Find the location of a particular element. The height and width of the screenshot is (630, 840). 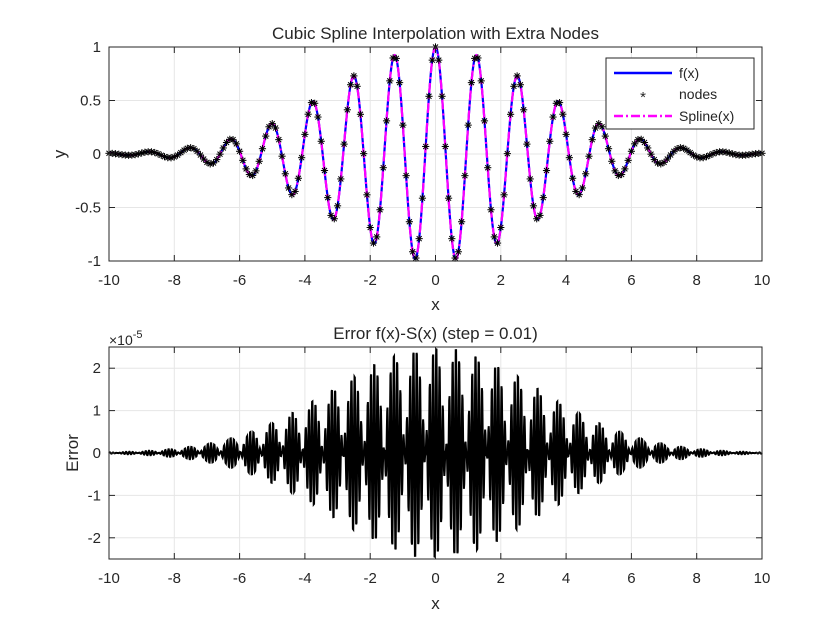

error-xtick-label: -2 is located at coordinates (370, 578).